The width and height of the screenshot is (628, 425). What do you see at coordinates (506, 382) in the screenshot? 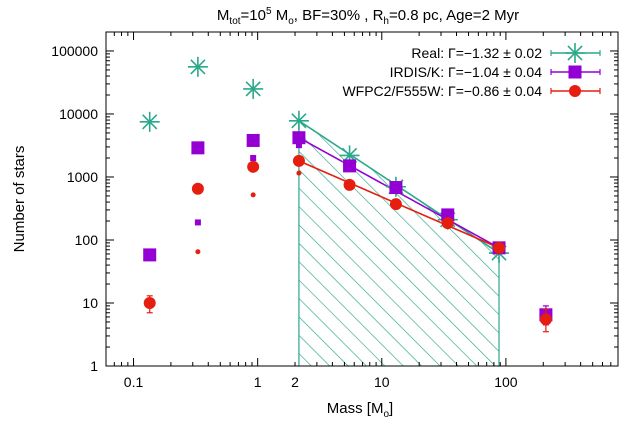
I see `x-tick-label: 100` at bounding box center [506, 382].